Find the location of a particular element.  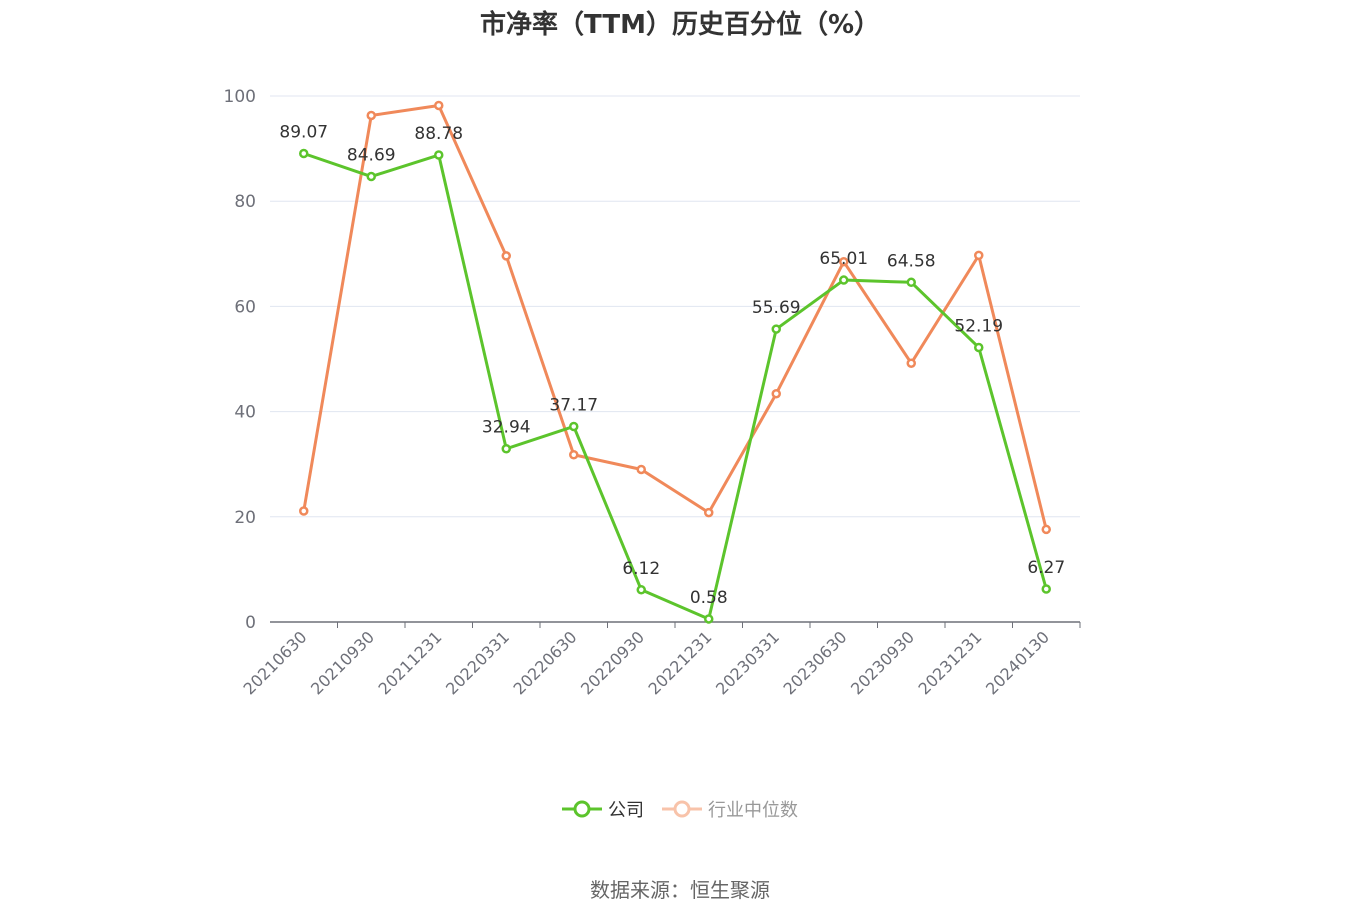

x-tick-label: 20221231 is located at coordinates (680, 662).